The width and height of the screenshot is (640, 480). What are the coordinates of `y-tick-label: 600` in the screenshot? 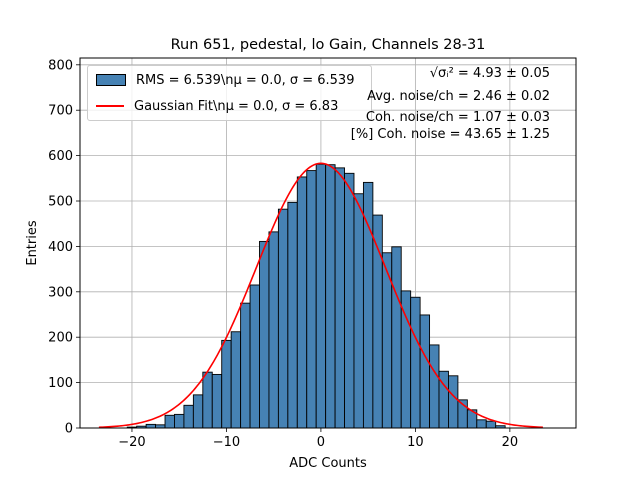 It's located at (60, 156).